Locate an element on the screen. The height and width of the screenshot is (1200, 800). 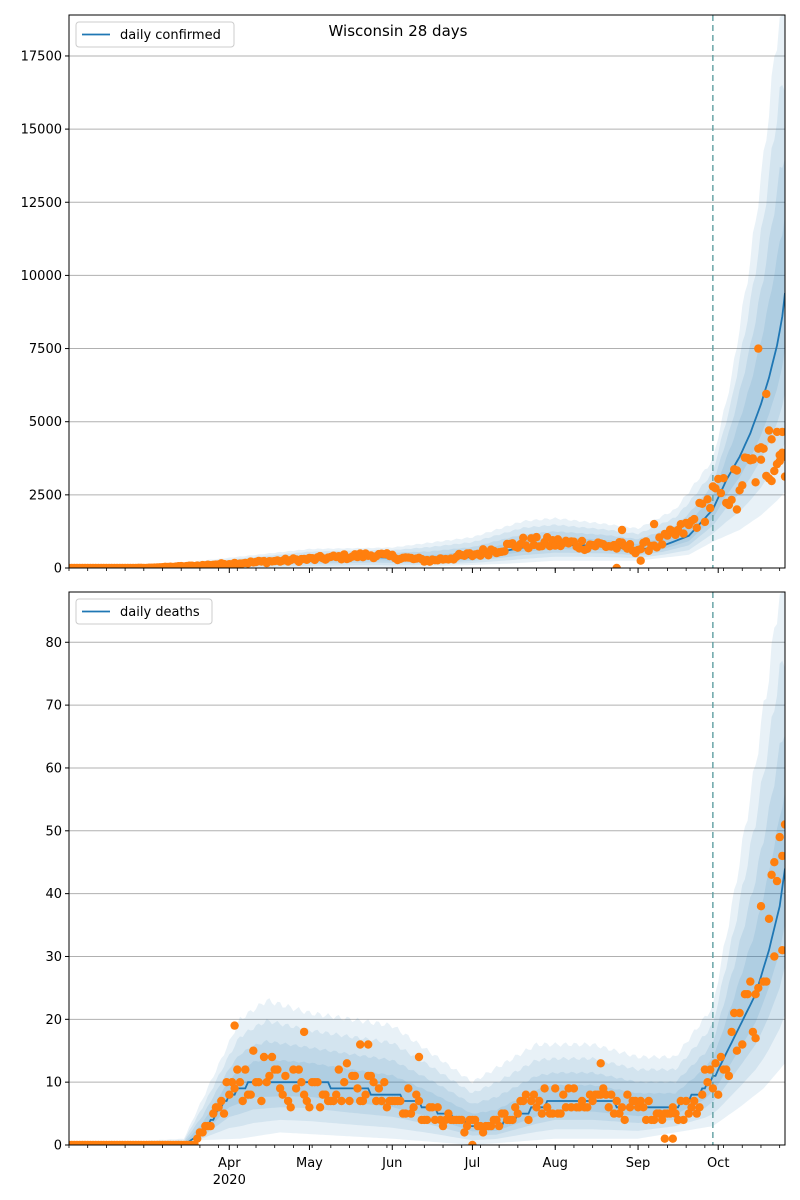
y-tick-label: 30 is located at coordinates (53, 957).